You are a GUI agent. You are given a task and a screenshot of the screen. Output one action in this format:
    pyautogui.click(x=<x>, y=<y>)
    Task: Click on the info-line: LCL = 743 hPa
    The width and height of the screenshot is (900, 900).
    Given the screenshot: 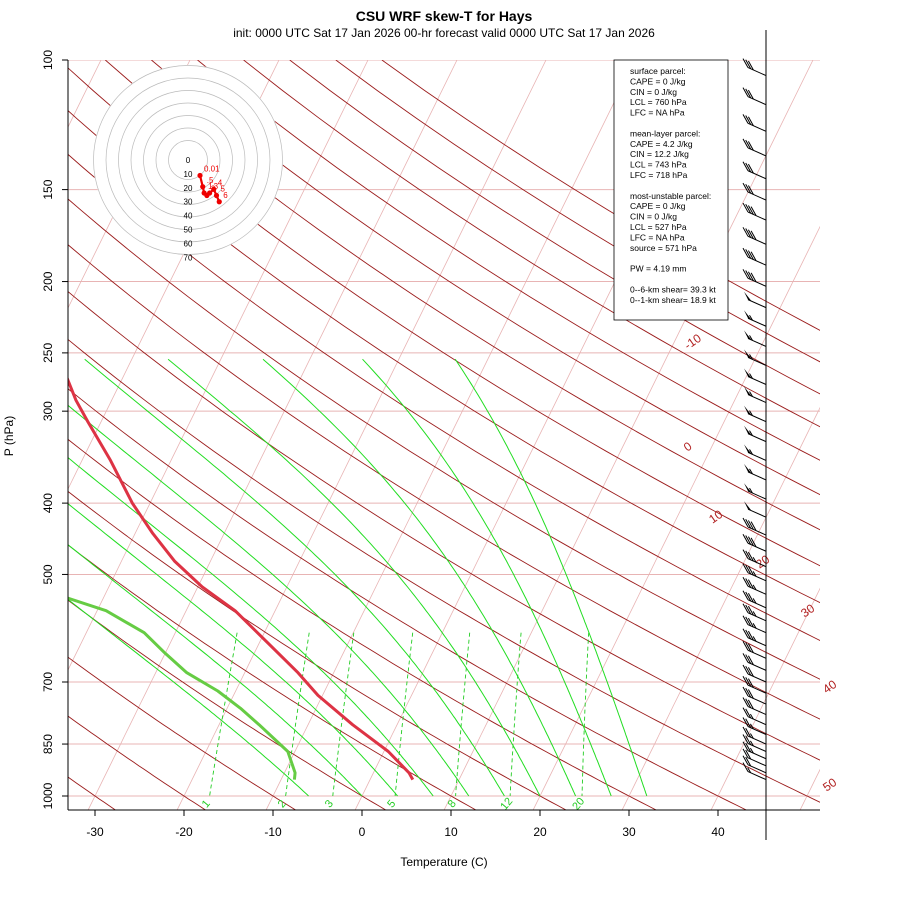 What is the action you would take?
    pyautogui.click(x=658, y=165)
    